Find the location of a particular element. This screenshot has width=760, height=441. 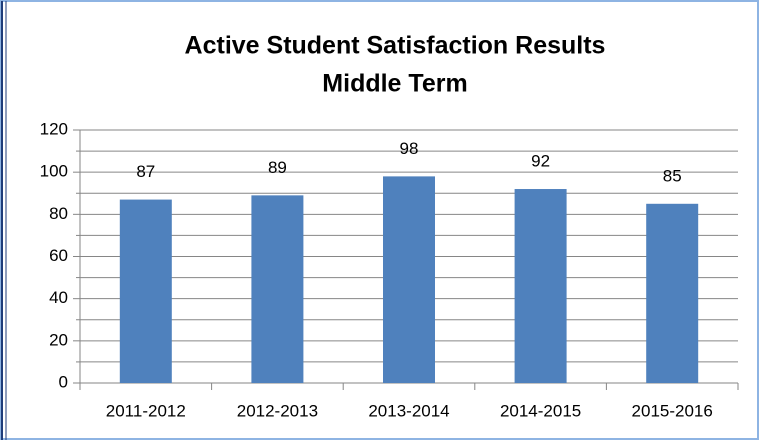

y-tick-label: 0 is located at coordinates (63, 381).